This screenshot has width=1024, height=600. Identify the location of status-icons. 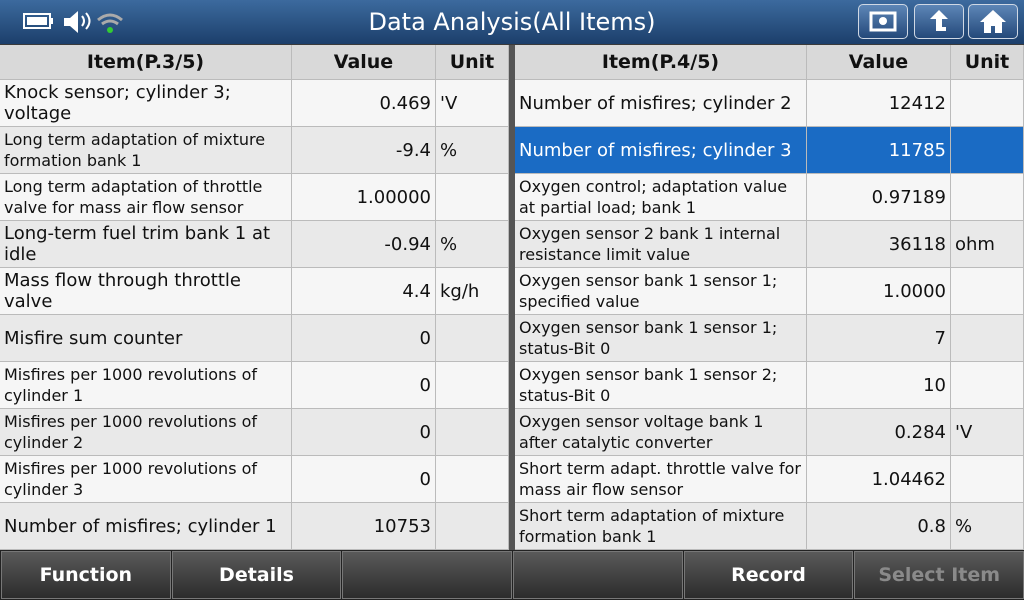
(73, 22).